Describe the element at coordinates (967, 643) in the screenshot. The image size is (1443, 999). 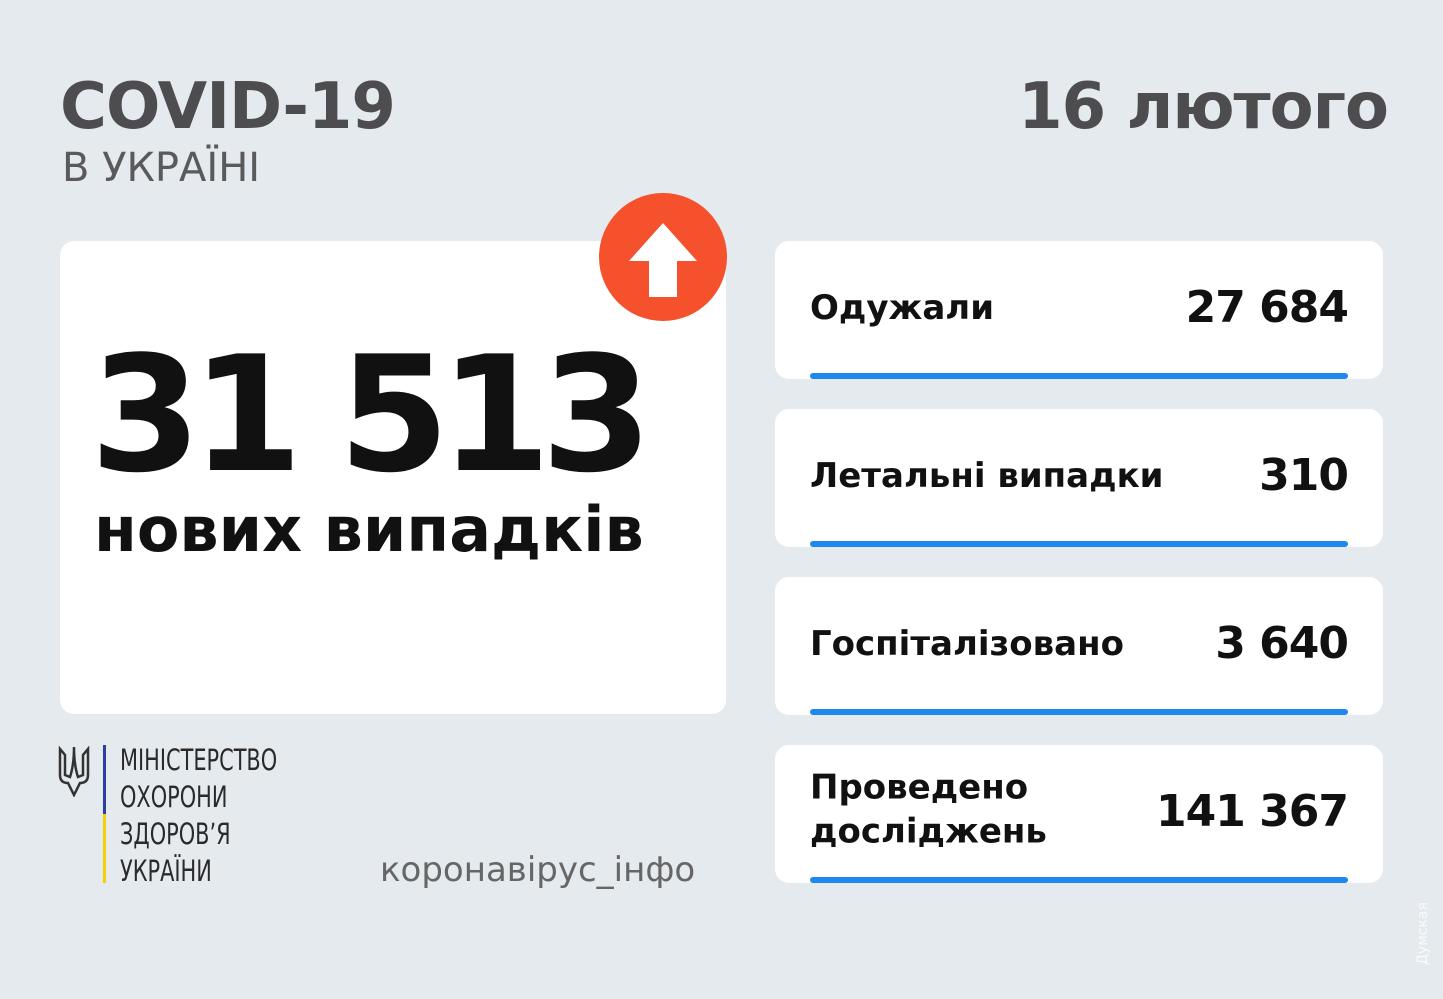
I see `stat-label: Госпіталізовано` at that location.